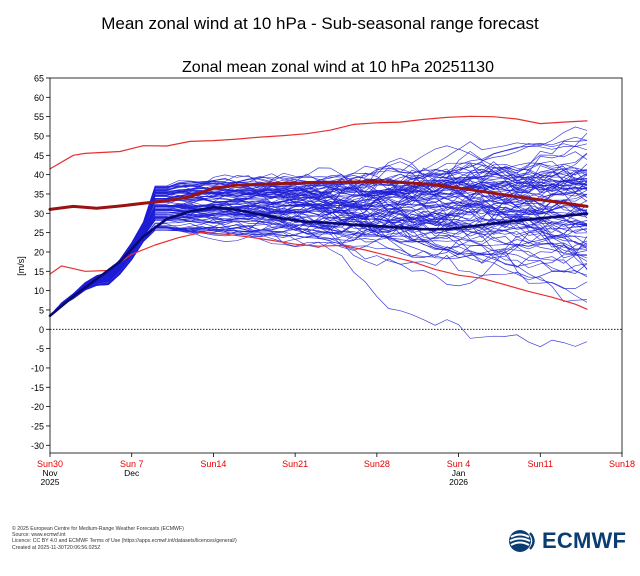  What do you see at coordinates (39, 291) in the screenshot?
I see `y-tick-label: 10` at bounding box center [39, 291].